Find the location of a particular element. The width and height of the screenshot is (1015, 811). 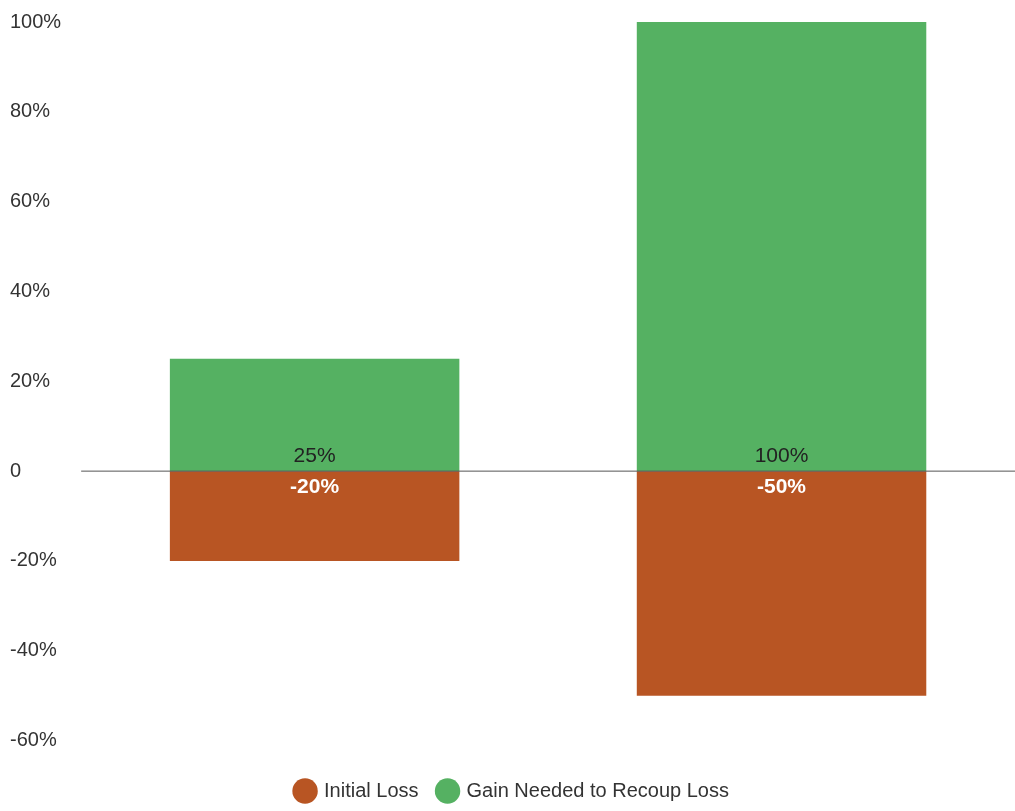

y-tick-label: 40% is located at coordinates (30, 289).